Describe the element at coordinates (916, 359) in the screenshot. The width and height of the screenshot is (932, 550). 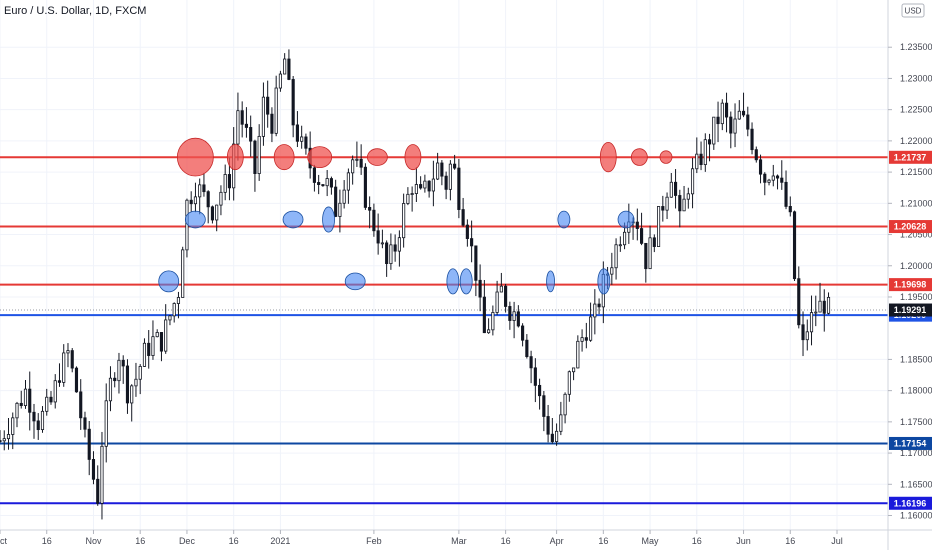
I see `y-tick-label: 1.18500` at that location.